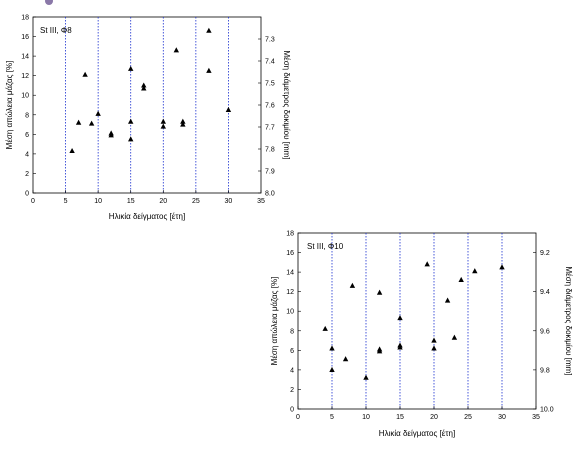 The width and height of the screenshot is (583, 451). Describe the element at coordinates (325, 246) in the screenshot. I see `chart-title: St III, Φ10` at that location.